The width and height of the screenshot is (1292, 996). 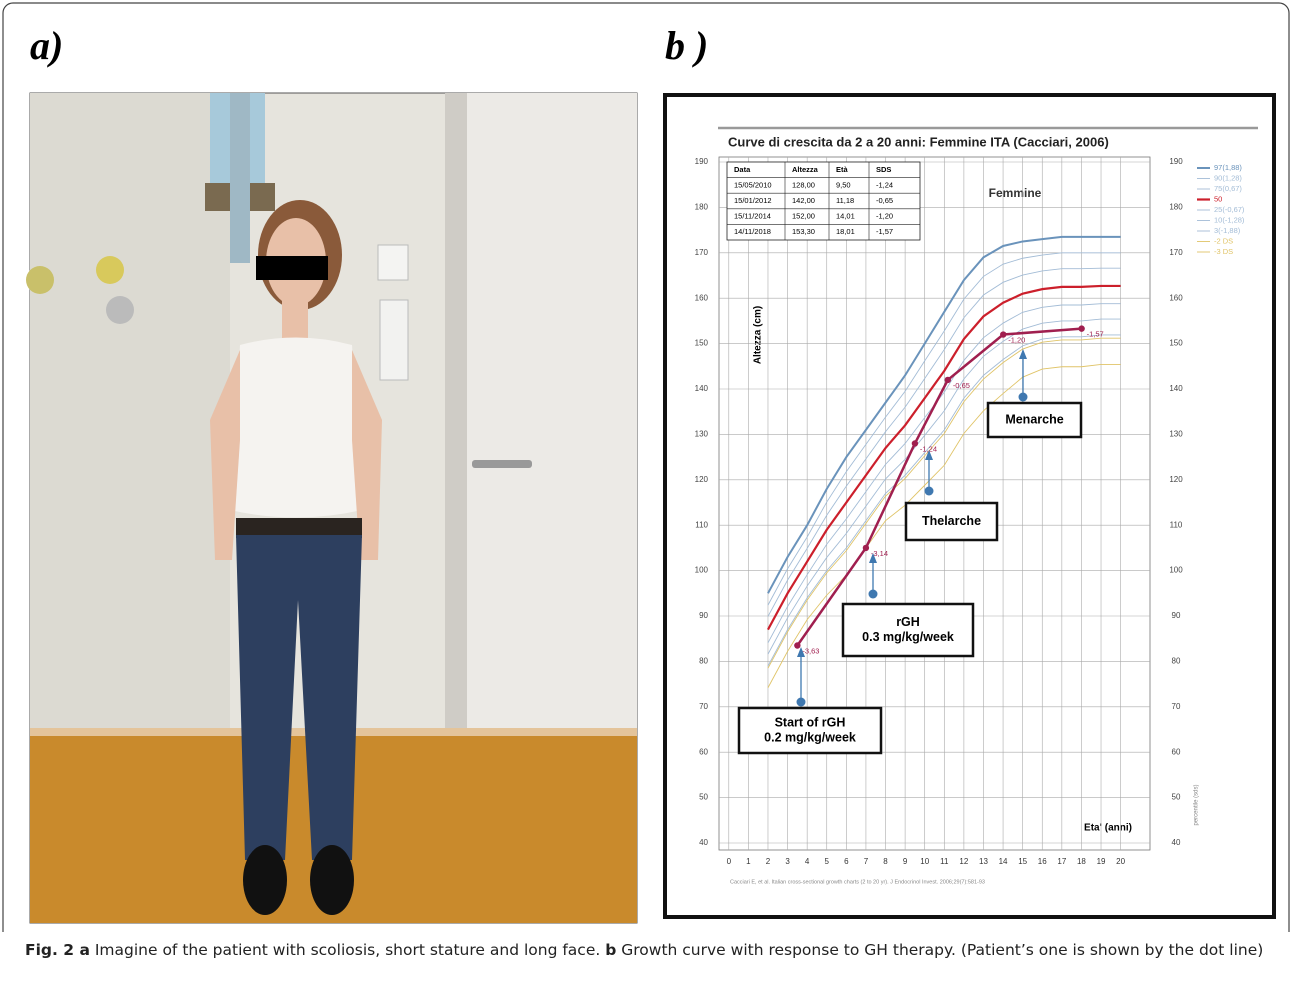 What do you see at coordinates (803, 231) in the screenshot?
I see `table-cell: 153,30` at bounding box center [803, 231].